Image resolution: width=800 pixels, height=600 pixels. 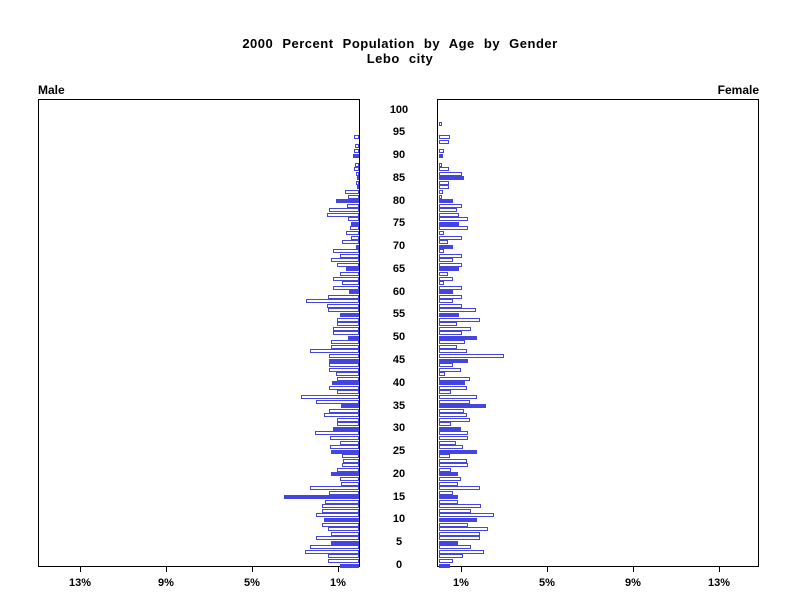 I want to click on age-label-100: 100, so click(x=399, y=109).